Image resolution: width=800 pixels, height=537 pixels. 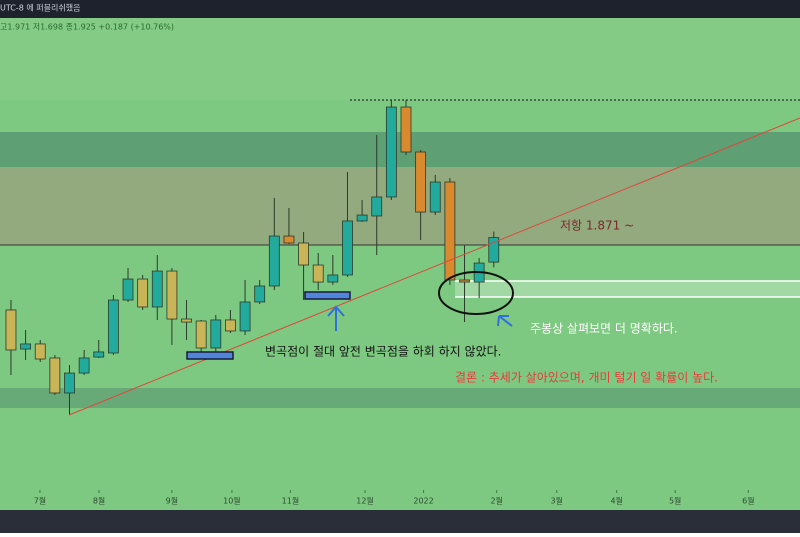 I want to click on x-tick-label: 4월, so click(x=616, y=501).